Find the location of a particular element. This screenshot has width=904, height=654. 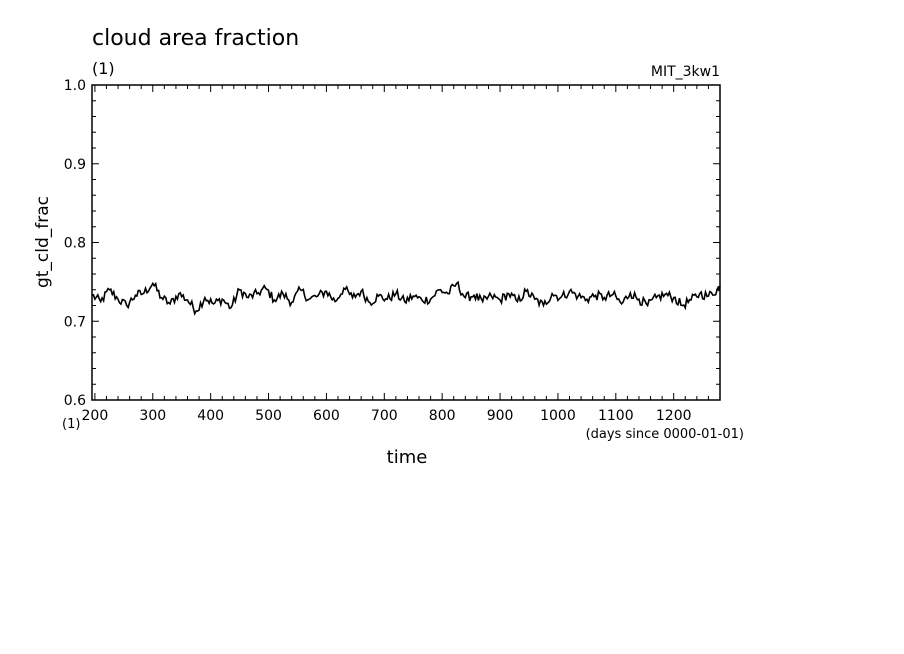

x-tick-label: 600 is located at coordinates (326, 416).